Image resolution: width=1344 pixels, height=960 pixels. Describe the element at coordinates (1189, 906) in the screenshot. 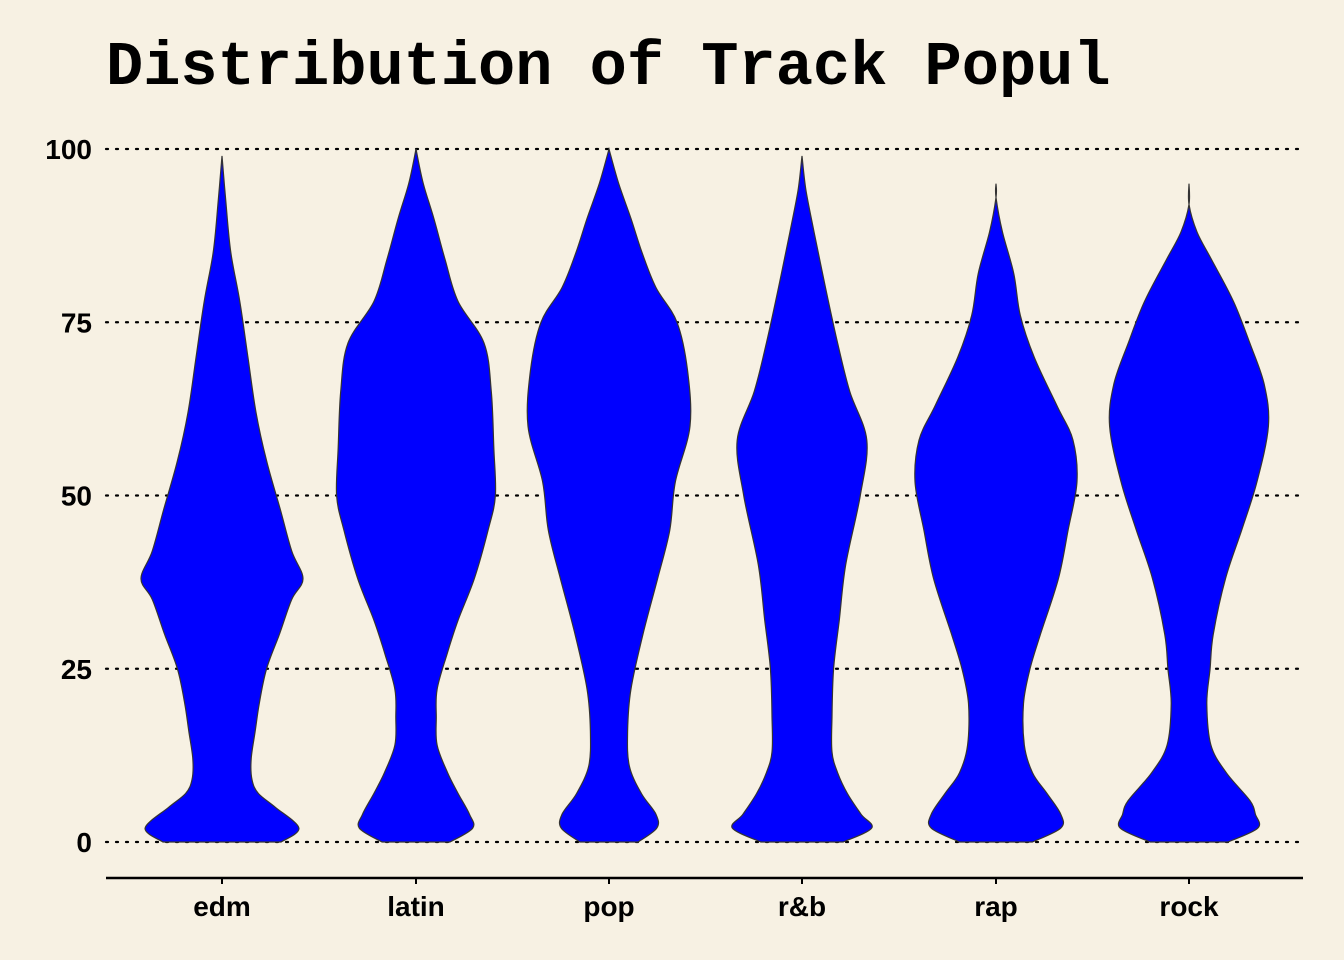

I see `x-tick-label: rock` at that location.